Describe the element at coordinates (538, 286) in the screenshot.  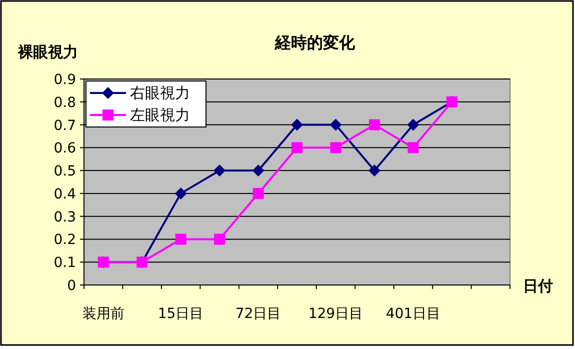
I see `x-axis-title: 日付` at that location.